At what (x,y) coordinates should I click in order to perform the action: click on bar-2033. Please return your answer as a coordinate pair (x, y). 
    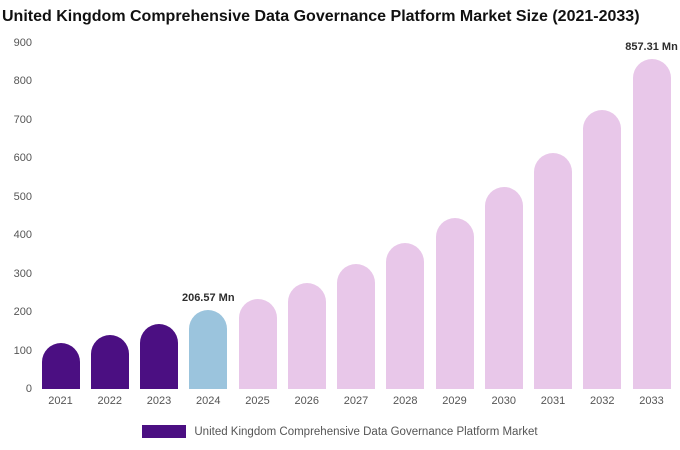
    Looking at the image, I should click on (651, 224).